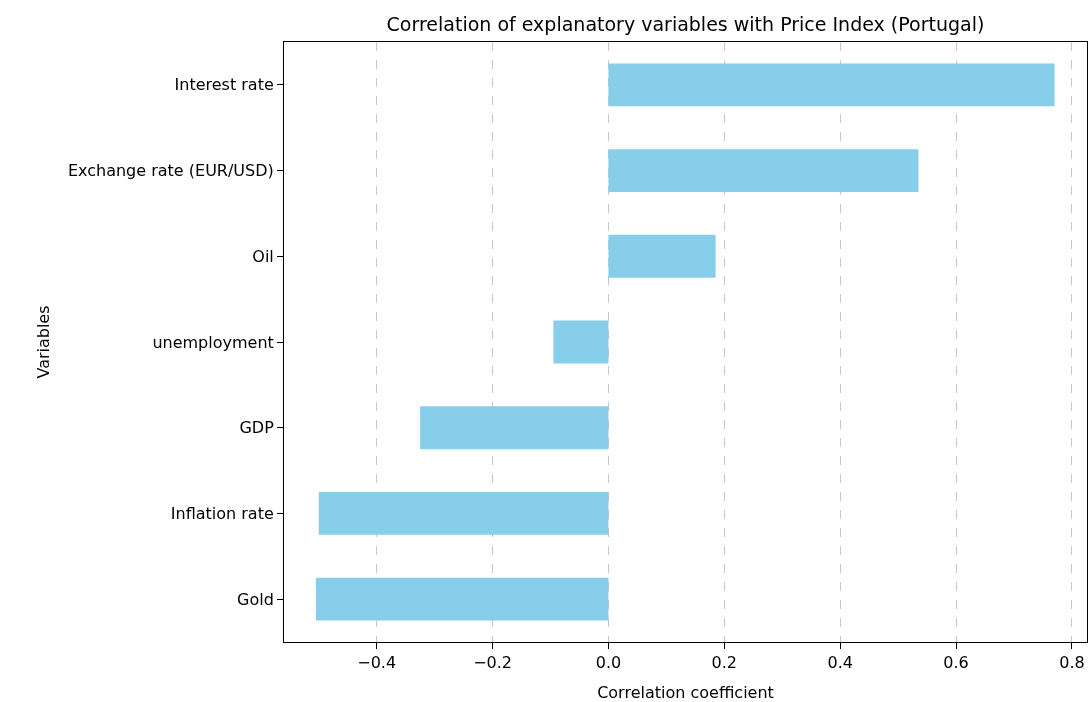 The width and height of the screenshot is (1090, 702). What do you see at coordinates (263, 256) in the screenshot?
I see `y-tick-label: Oil` at bounding box center [263, 256].